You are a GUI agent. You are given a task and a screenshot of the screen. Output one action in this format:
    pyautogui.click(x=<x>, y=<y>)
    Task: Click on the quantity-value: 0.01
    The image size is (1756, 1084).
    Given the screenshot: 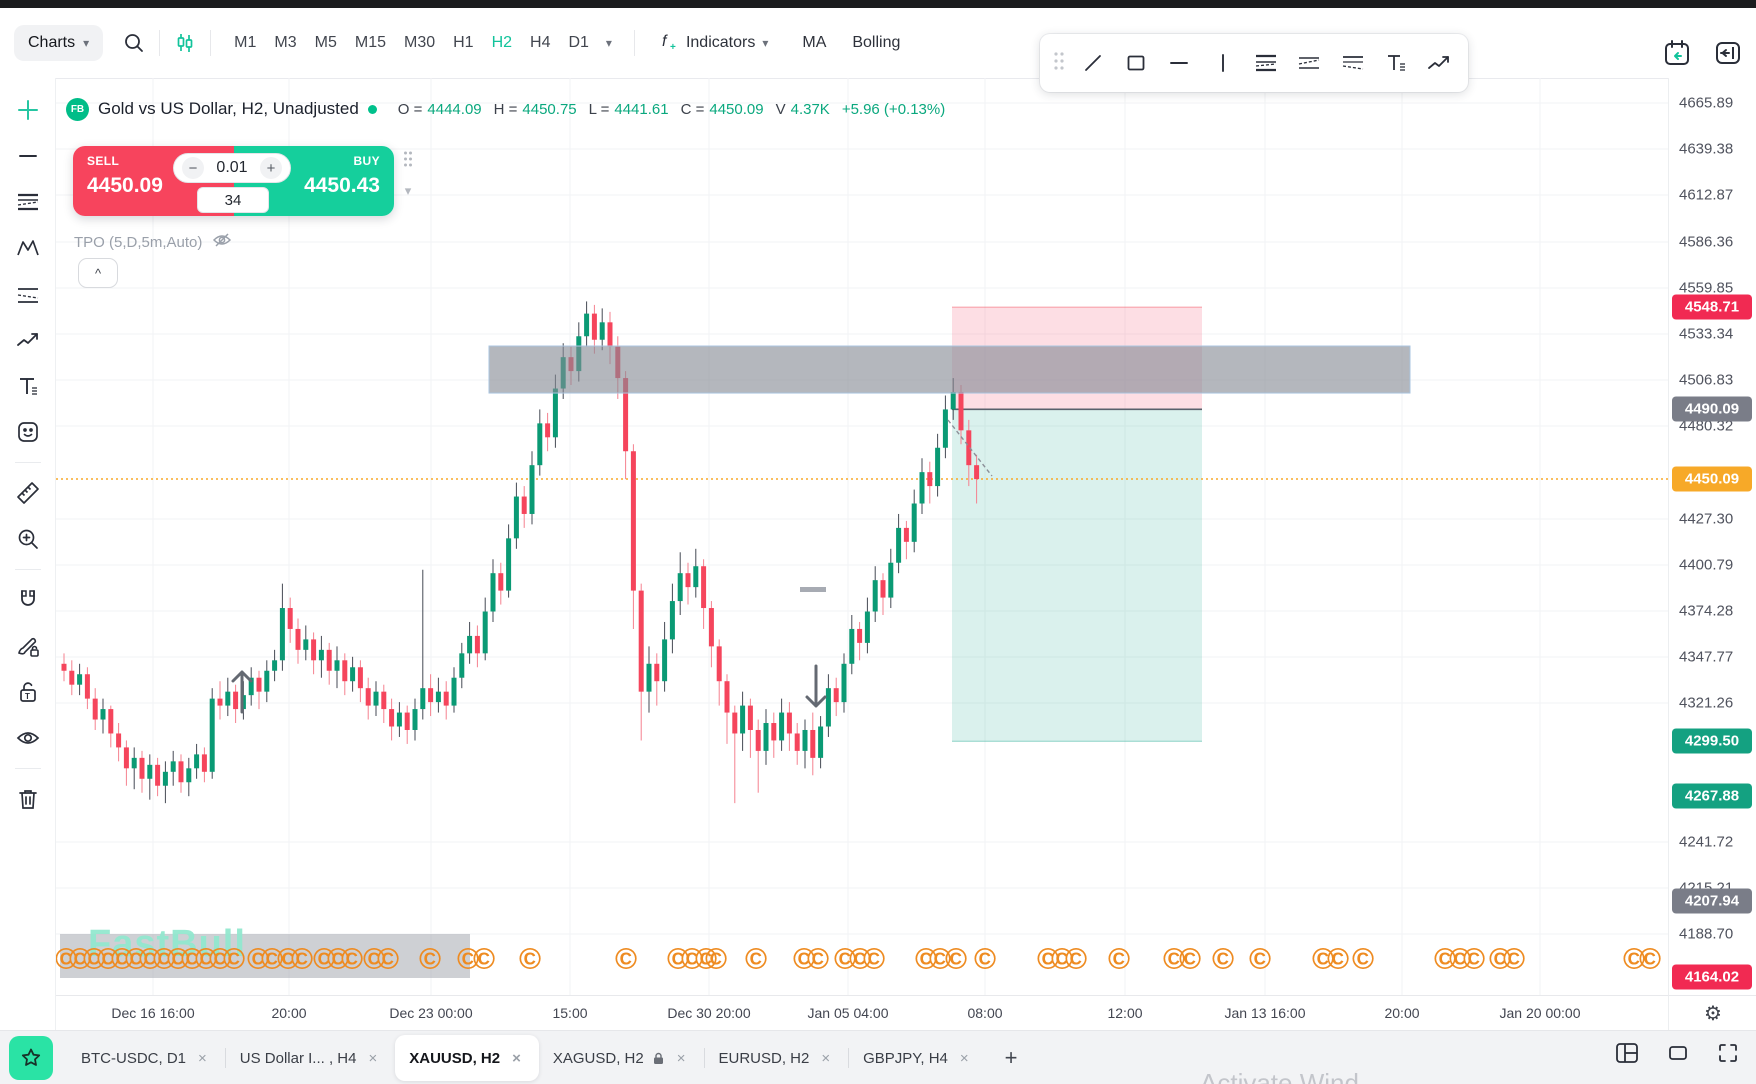 What is the action you would take?
    pyautogui.click(x=232, y=167)
    